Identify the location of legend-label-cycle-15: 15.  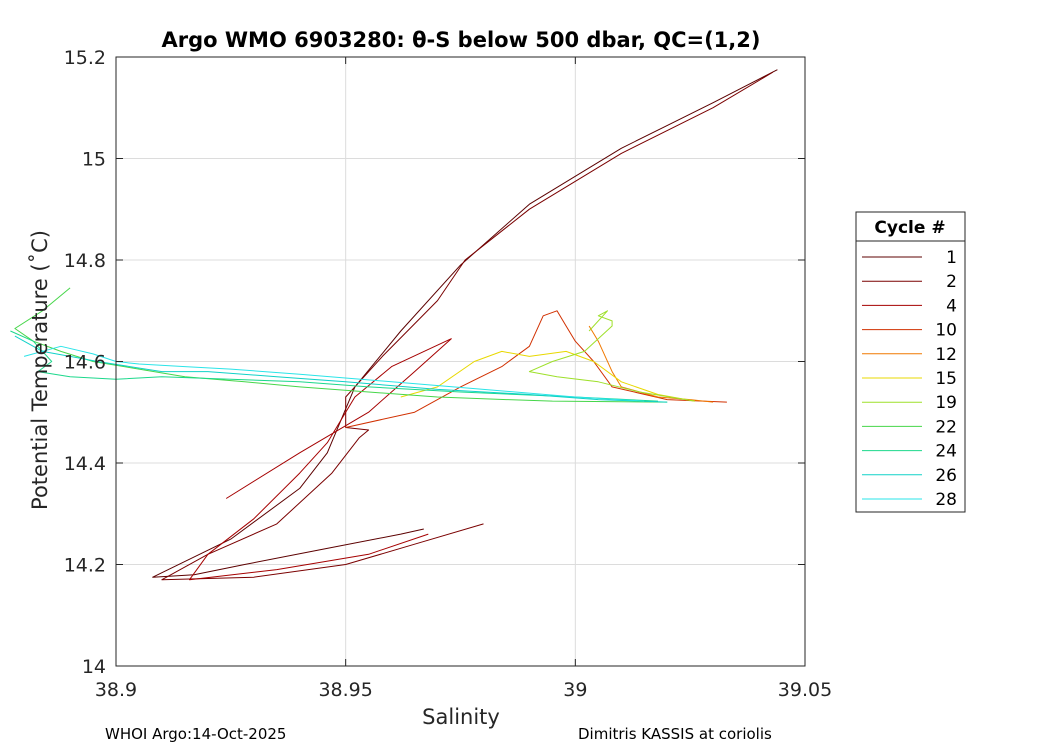
(946, 379).